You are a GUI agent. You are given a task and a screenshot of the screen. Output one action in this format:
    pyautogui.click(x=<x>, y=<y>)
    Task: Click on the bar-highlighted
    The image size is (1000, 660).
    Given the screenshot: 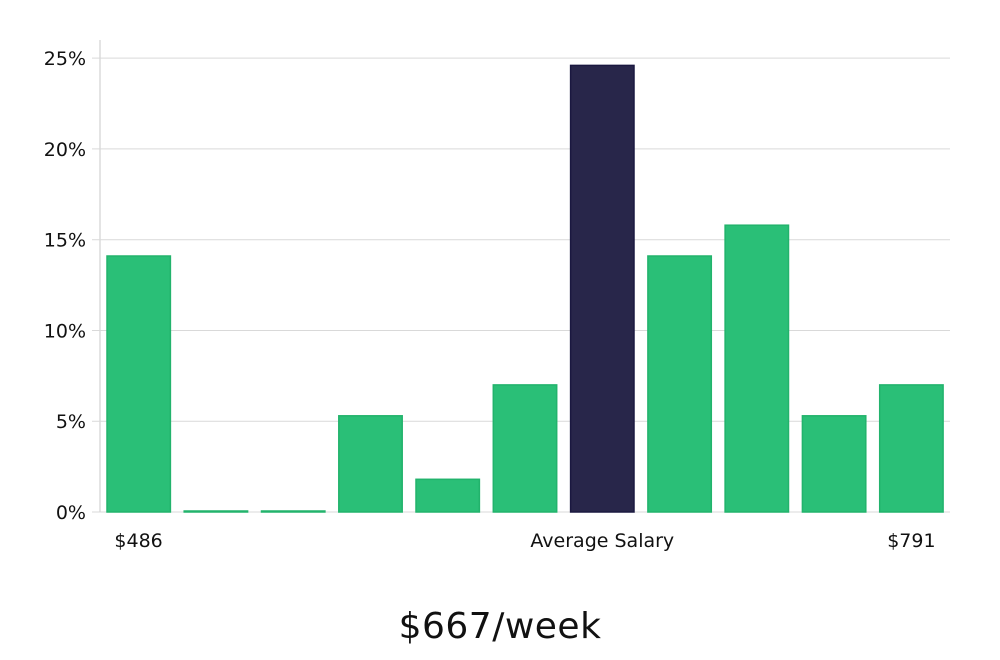 What is the action you would take?
    pyautogui.click(x=602, y=288)
    